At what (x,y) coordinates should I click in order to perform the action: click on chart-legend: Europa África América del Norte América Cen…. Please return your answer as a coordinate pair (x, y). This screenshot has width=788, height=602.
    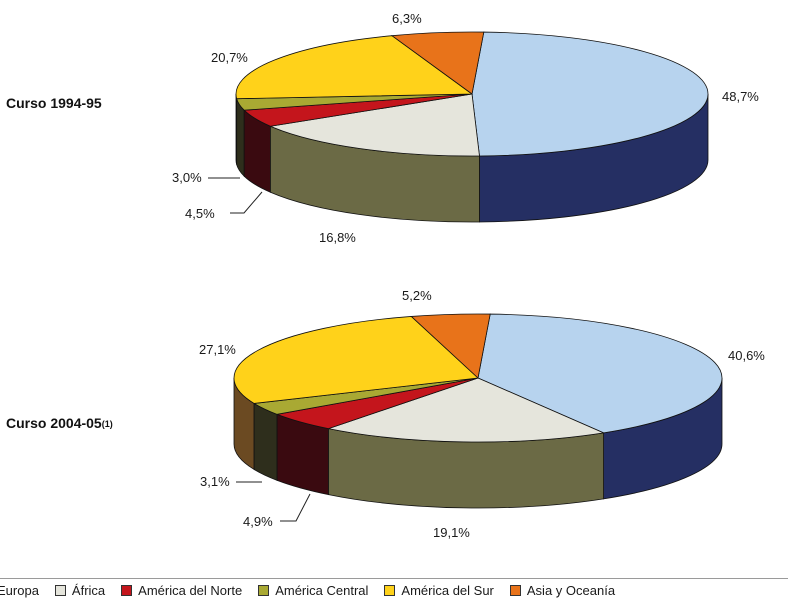
    Looking at the image, I should click on (394, 590).